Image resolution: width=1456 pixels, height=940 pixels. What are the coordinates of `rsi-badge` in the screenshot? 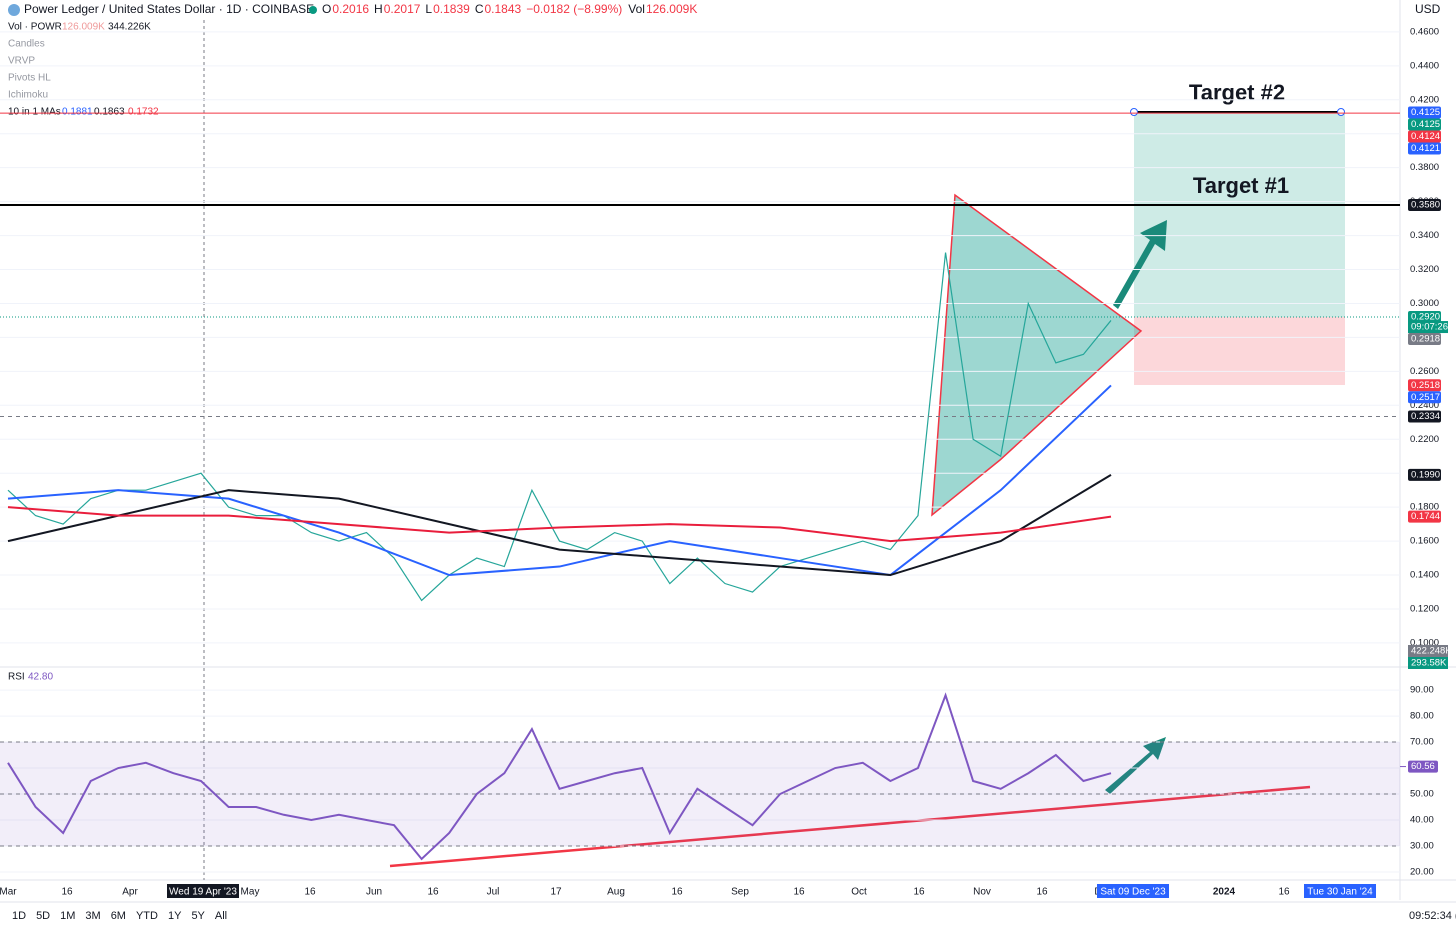 It's located at (1423, 766).